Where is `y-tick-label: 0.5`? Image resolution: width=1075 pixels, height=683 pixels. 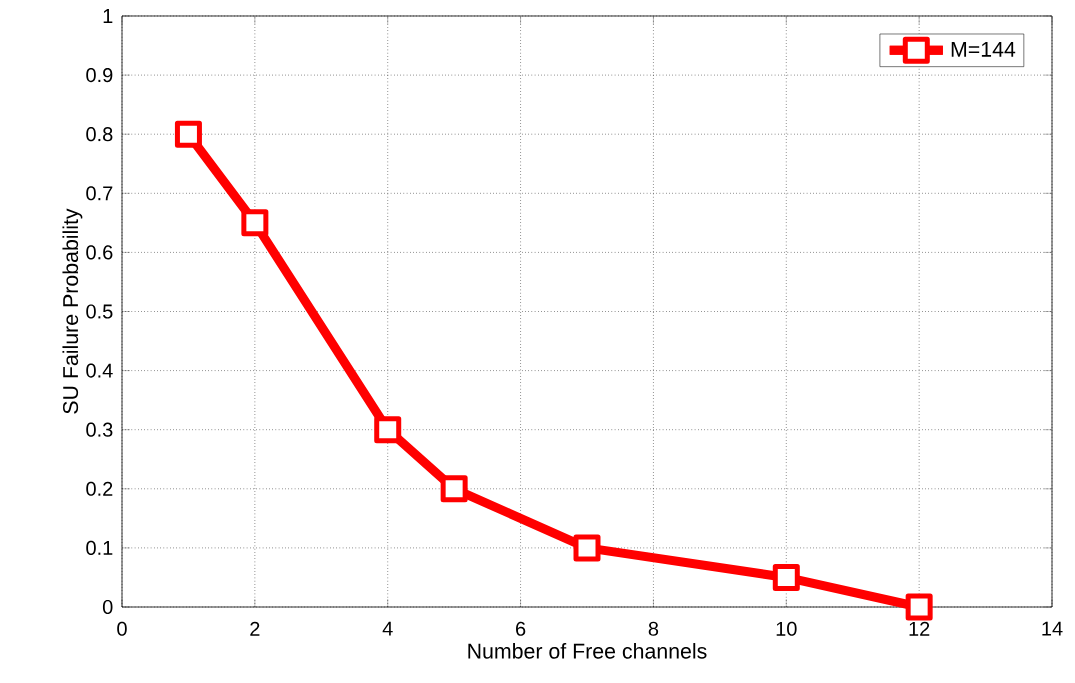
y-tick-label: 0.5 is located at coordinates (99, 311).